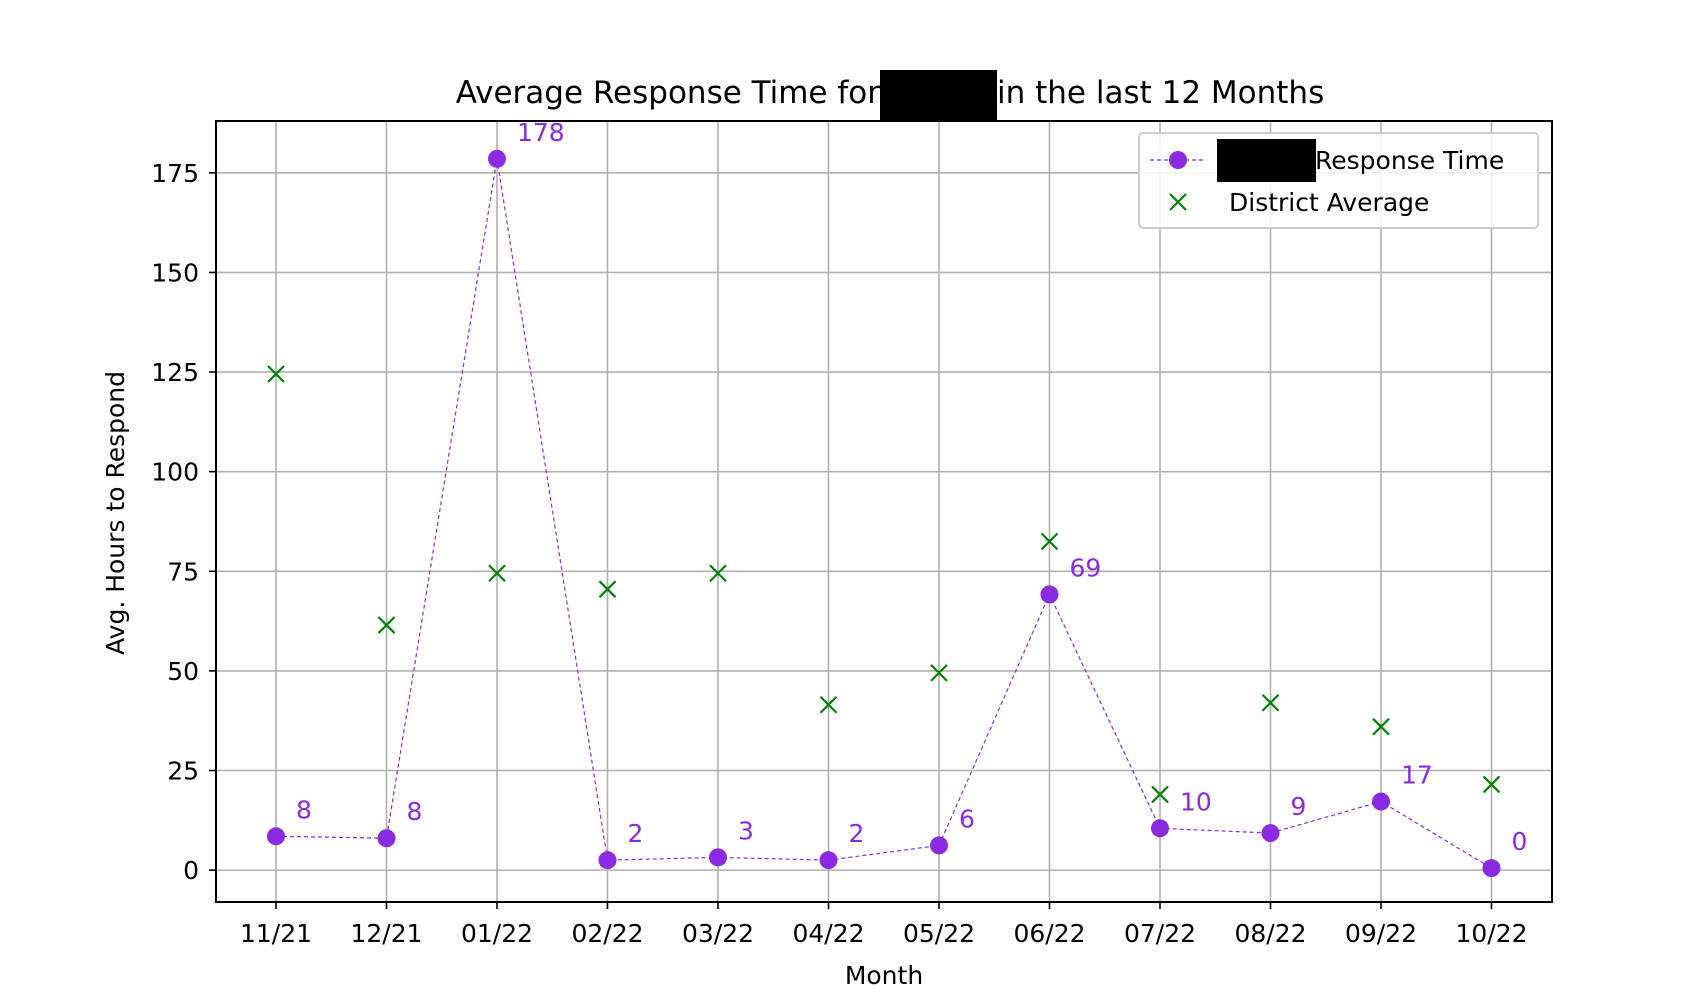 This screenshot has width=1700, height=1000. Describe the element at coordinates (183, 571) in the screenshot. I see `y-tick-label: 75` at that location.